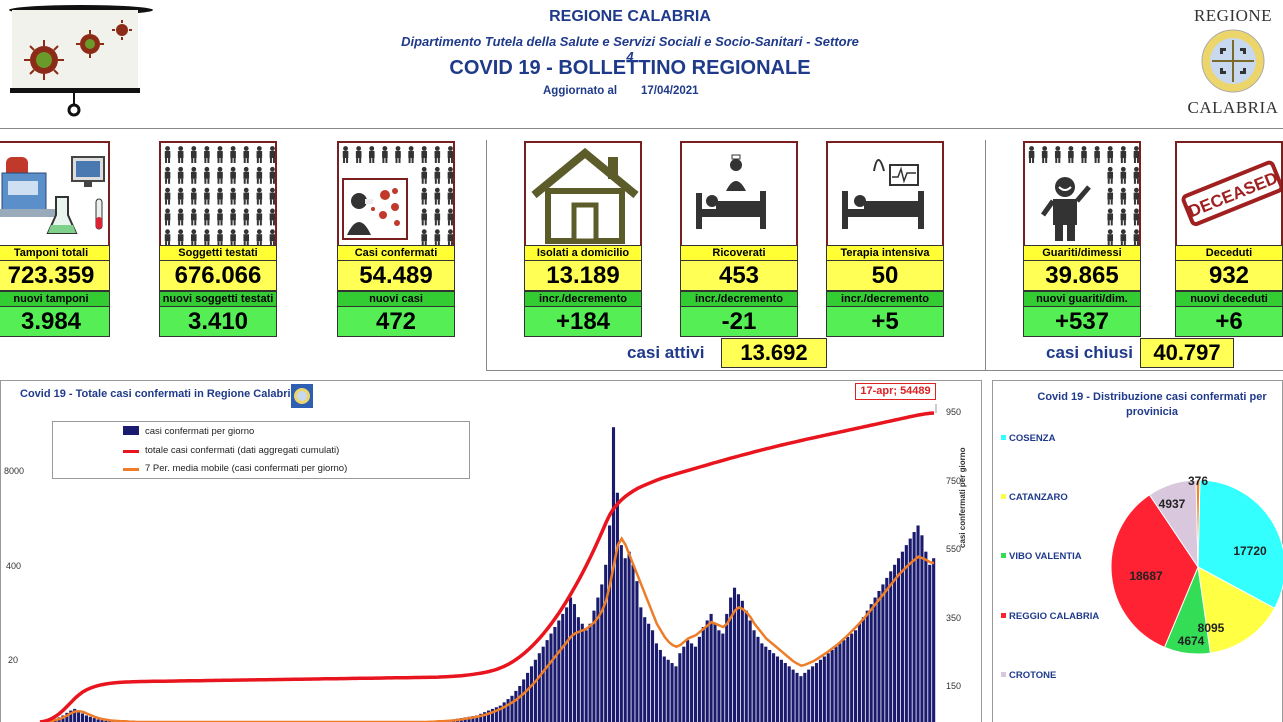 The height and width of the screenshot is (722, 1283). What do you see at coordinates (985, 255) in the screenshot?
I see `section-divider-right` at bounding box center [985, 255].